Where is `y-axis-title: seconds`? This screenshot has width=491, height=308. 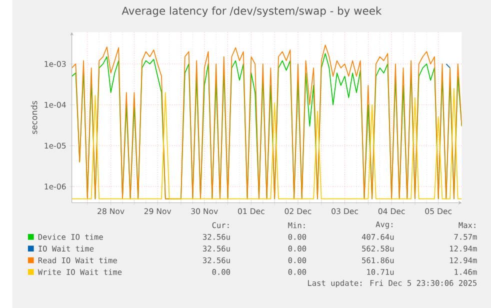 y-axis-title: seconds is located at coordinates (34, 117).